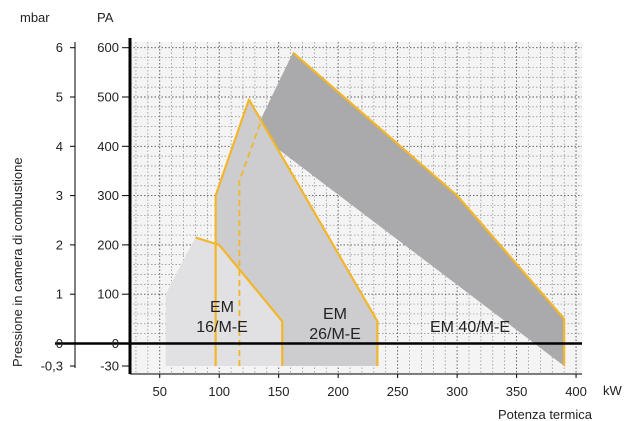 The height and width of the screenshot is (421, 627). I want to click on tick-label-y-pa: 400, so click(108, 146).